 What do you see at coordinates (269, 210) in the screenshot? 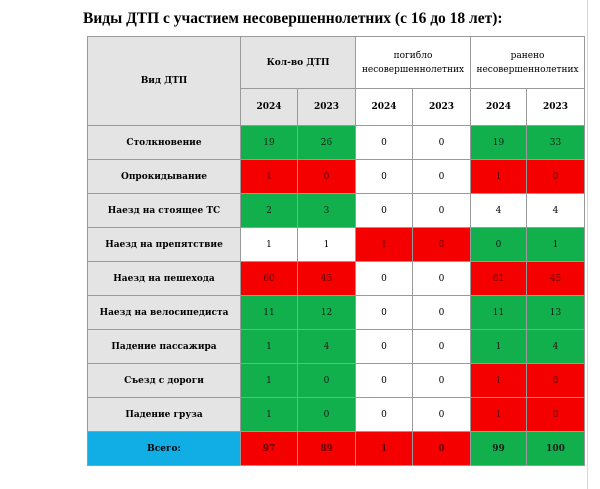
I see `value-cell: 2` at bounding box center [269, 210].